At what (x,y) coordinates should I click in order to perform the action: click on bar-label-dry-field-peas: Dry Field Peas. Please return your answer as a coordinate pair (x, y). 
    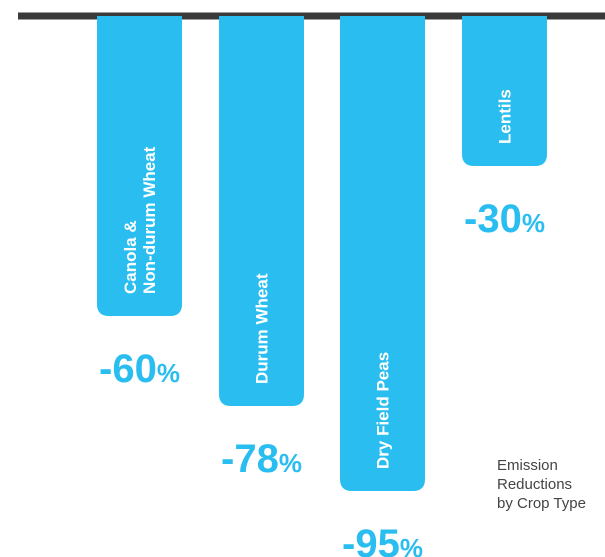
    Looking at the image, I should click on (383, 410).